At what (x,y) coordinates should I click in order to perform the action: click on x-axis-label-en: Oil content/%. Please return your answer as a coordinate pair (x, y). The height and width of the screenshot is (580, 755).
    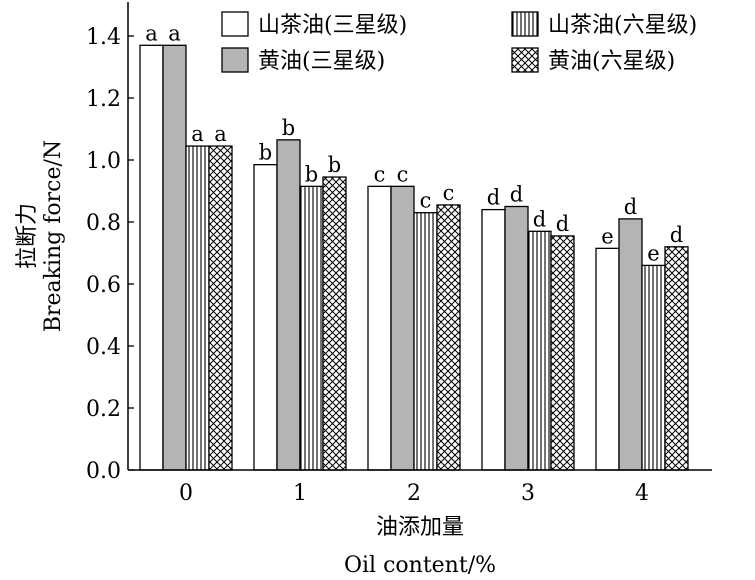
    Looking at the image, I should click on (420, 565).